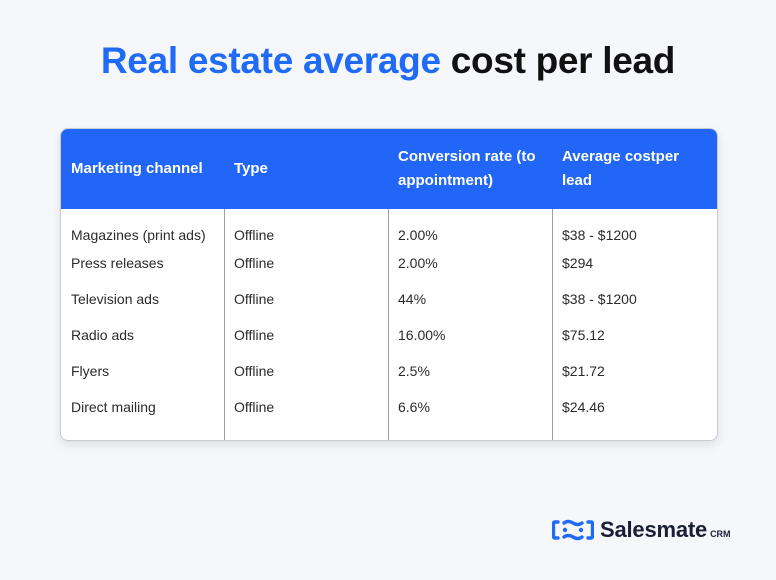 The image size is (776, 580). What do you see at coordinates (573, 530) in the screenshot?
I see `salesmate-logo-icon` at bounding box center [573, 530].